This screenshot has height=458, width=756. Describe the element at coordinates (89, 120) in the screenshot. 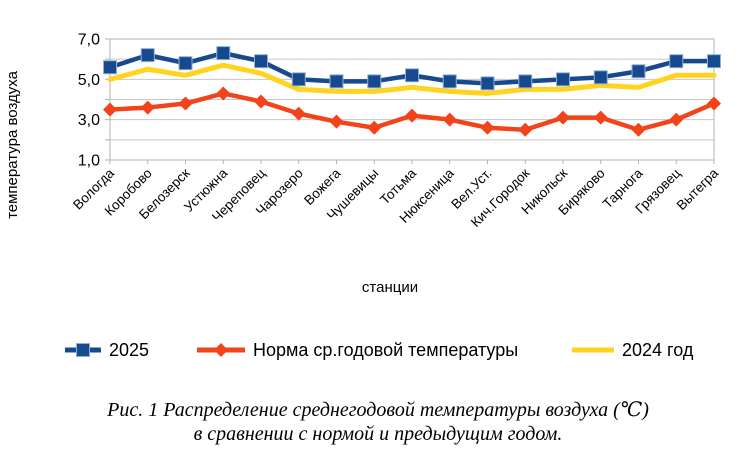

I see `y-tick-label: 3,0` at that location.